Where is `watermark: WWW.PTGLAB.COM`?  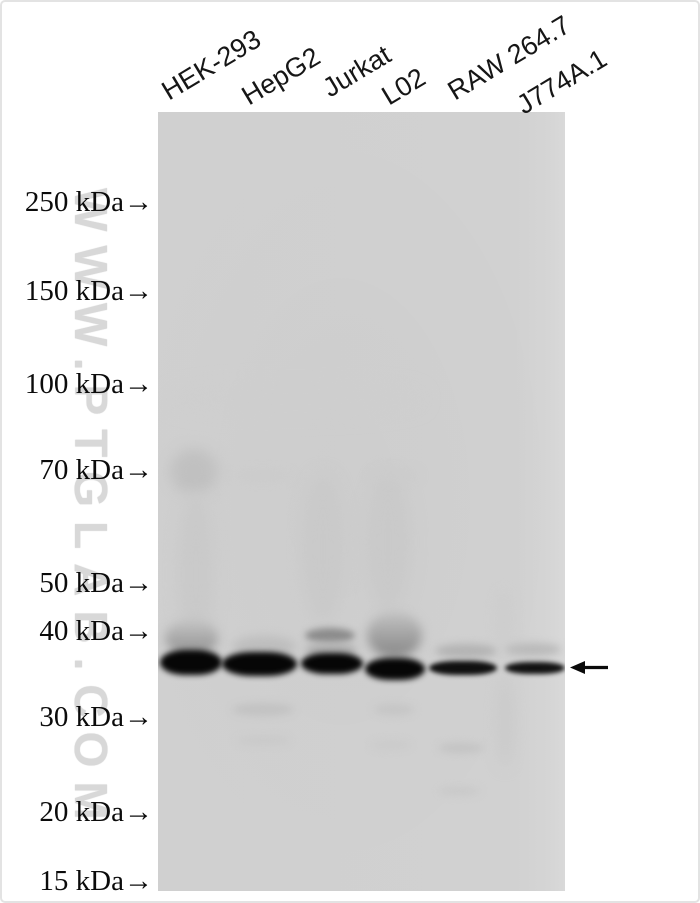 watermark: WWW.PTGLAB.COM is located at coordinates (91, 511).